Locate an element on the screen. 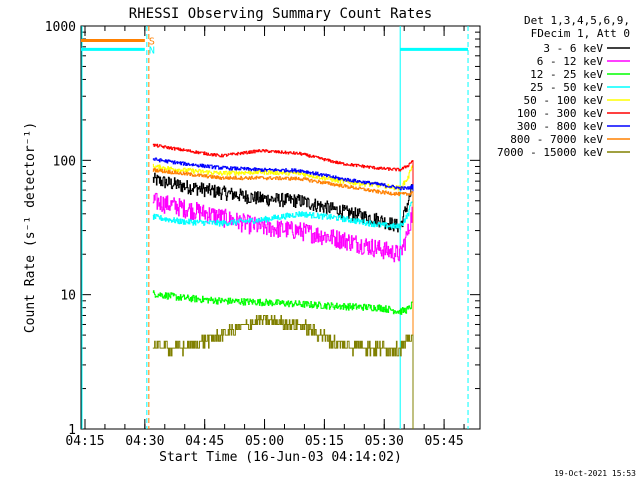 The width and height of the screenshot is (640, 480). x-axis-label: Start Time (16-Jun-03 04:14:02) is located at coordinates (280, 457).